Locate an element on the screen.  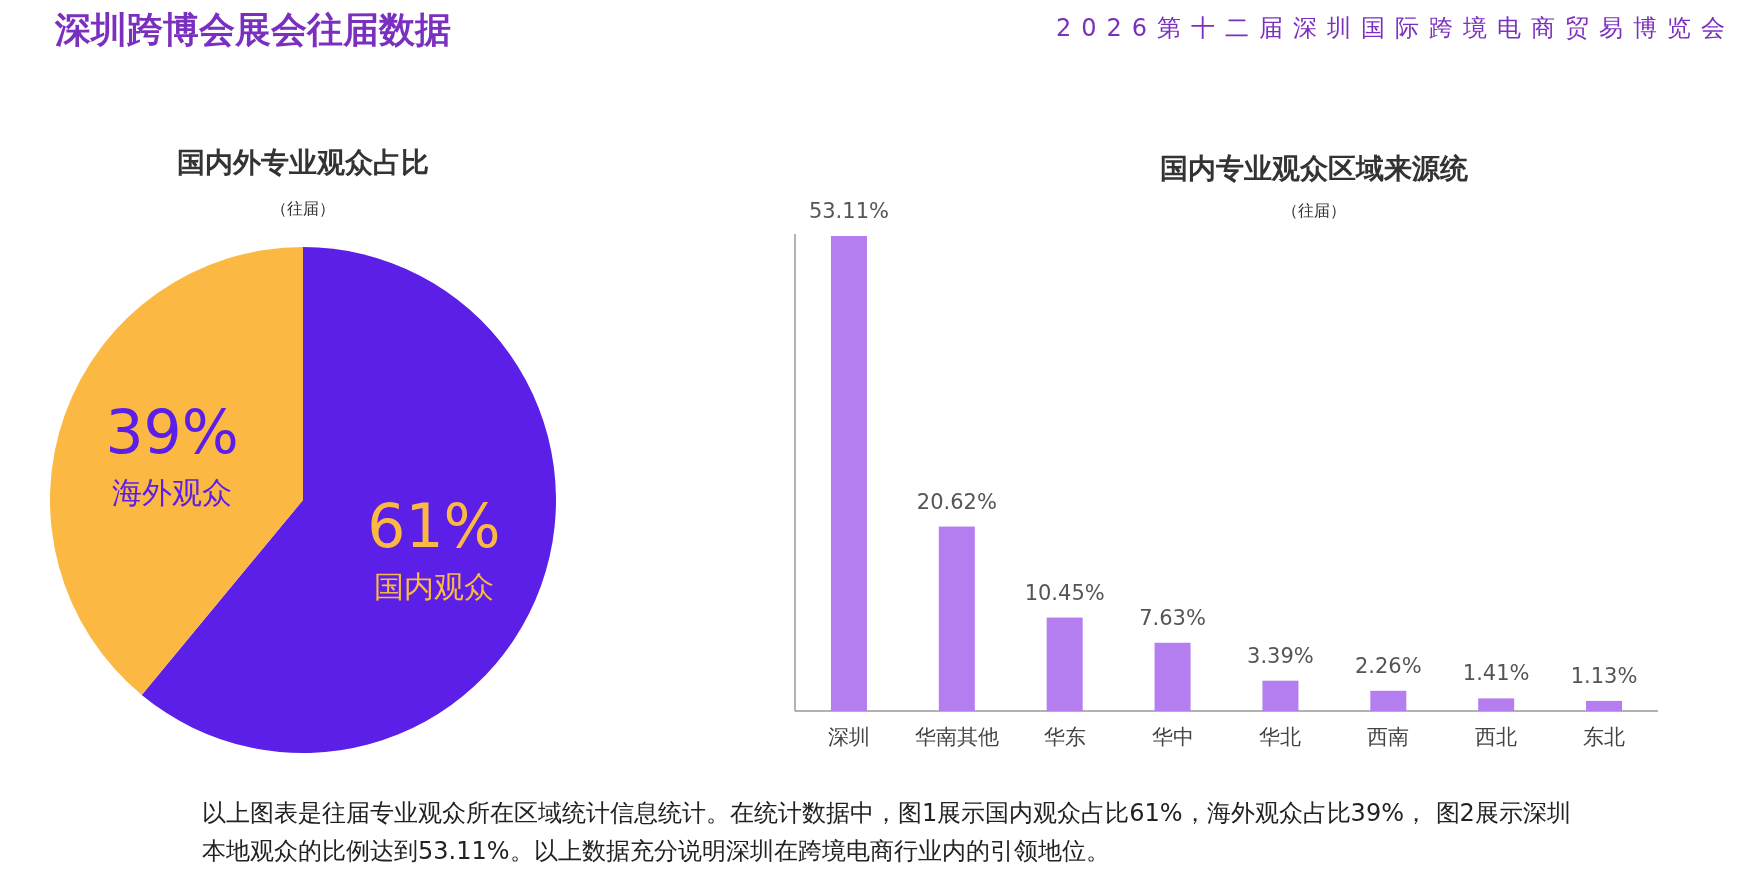
chart-title: 国内专业观众区域来源统 is located at coordinates (1314, 168).